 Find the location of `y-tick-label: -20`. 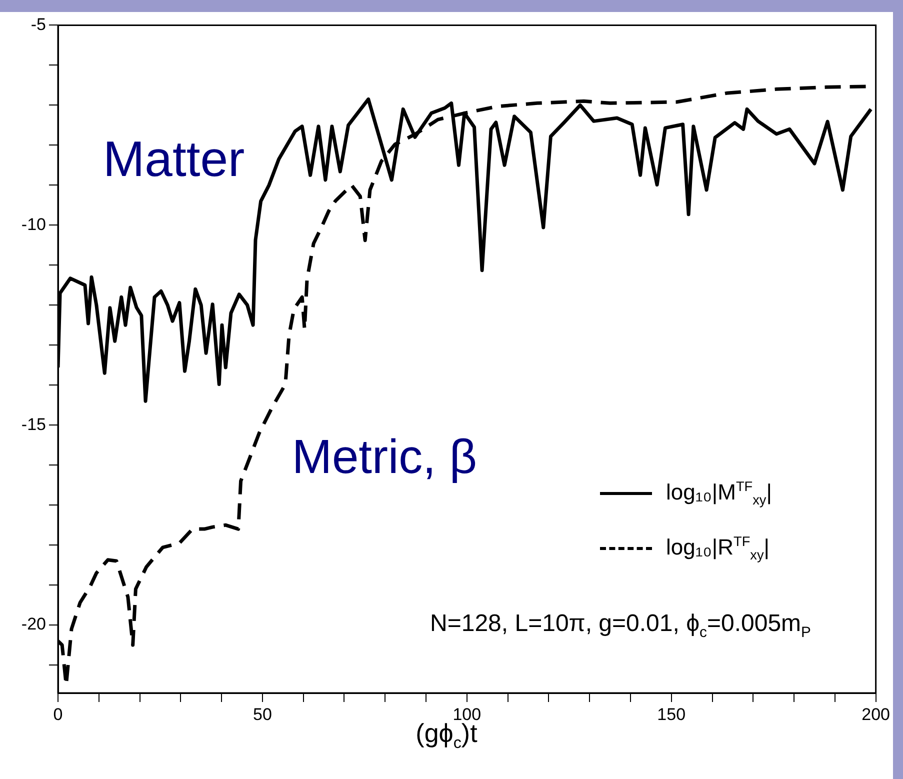

y-tick-label: -20 is located at coordinates (33, 624).